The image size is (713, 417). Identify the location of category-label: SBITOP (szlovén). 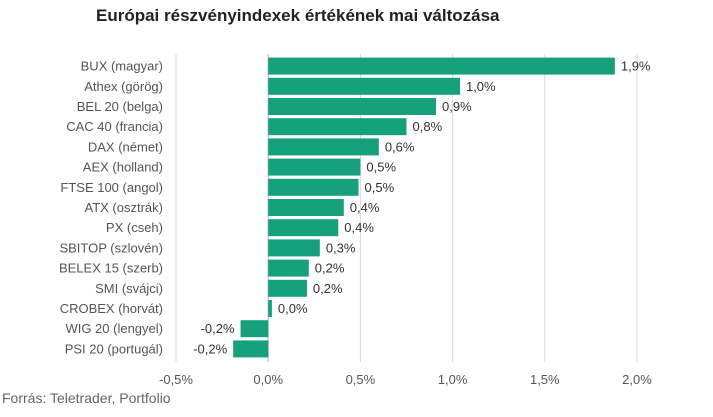
(111, 247).